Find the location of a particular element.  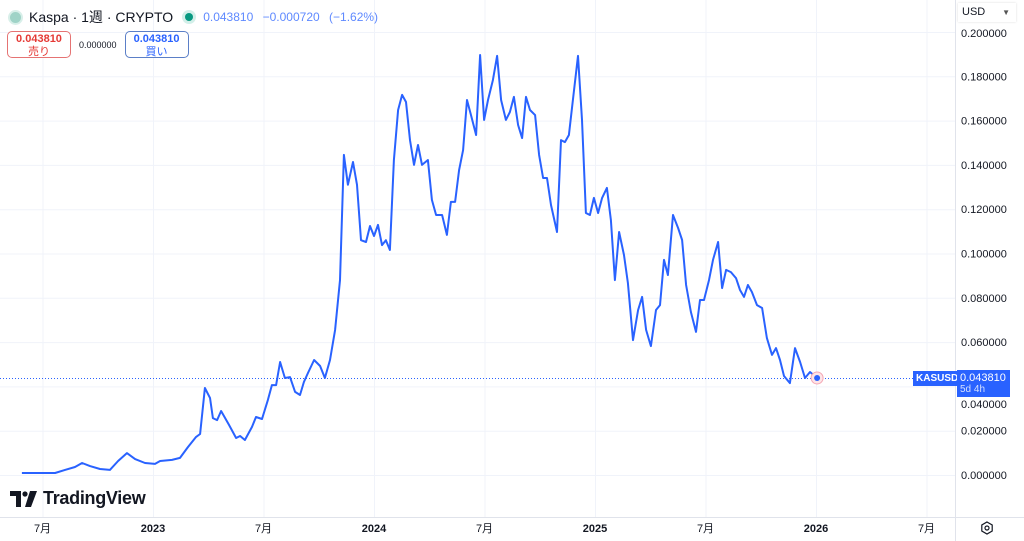

price-tick-label: 0.040000 is located at coordinates (984, 405).